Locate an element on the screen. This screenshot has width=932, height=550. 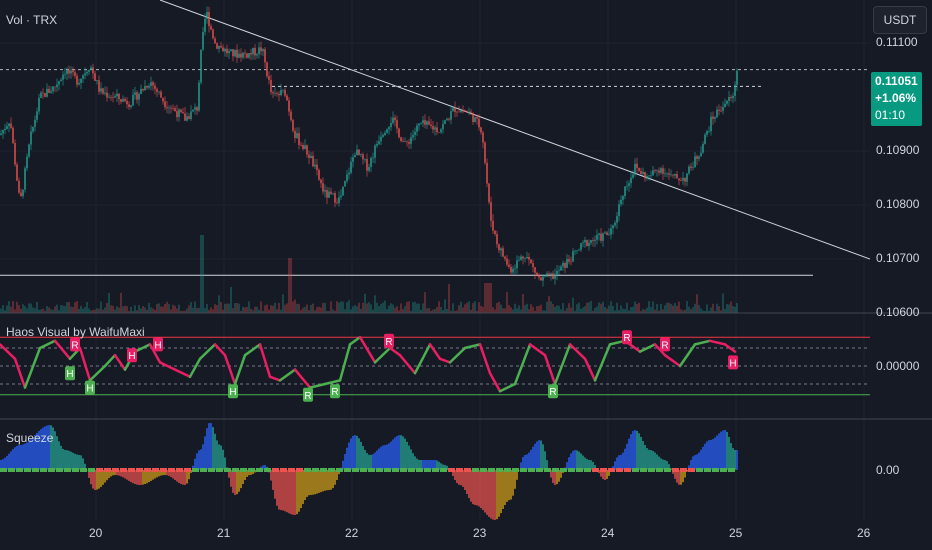
haos-indicator-pane: R H H H H H R R R R R R H is located at coordinates (435, 366).